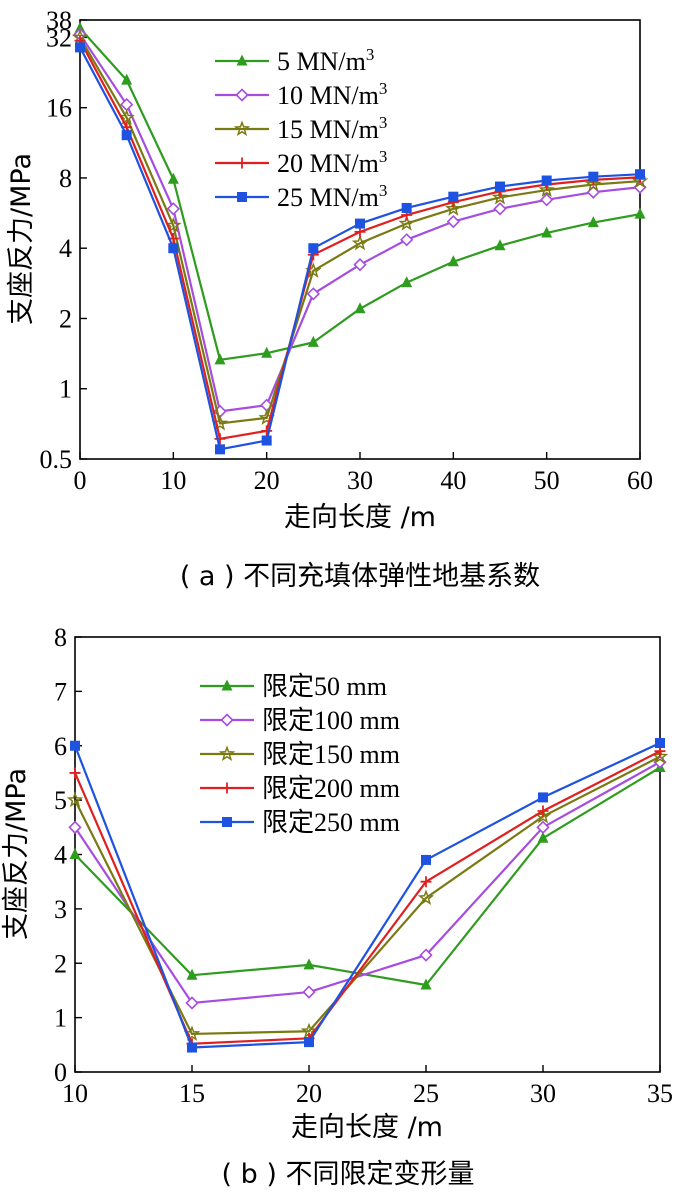 Image resolution: width=676 pixels, height=1198 pixels. What do you see at coordinates (367, 1127) in the screenshot?
I see `x-axis-title-b: 走向长度 /m` at bounding box center [367, 1127].